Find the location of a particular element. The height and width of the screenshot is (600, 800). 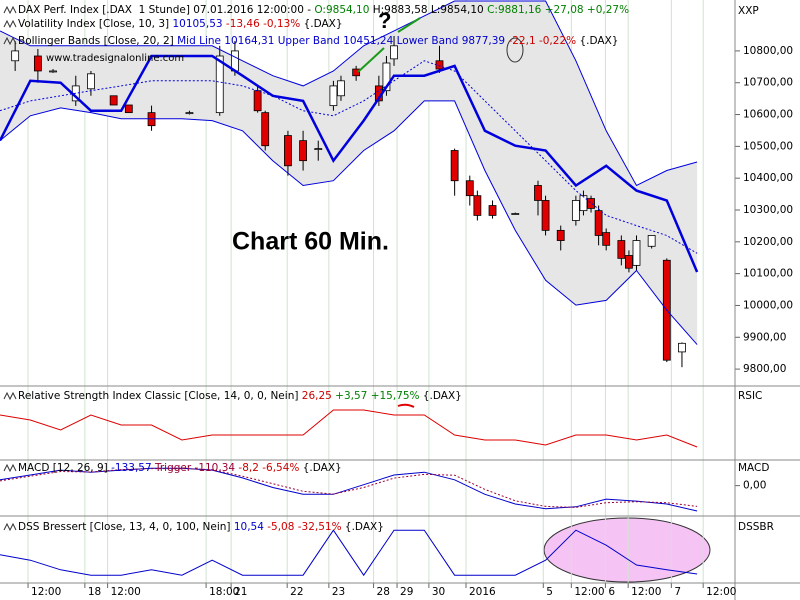

header-part: -133,57 is located at coordinates (131, 468).